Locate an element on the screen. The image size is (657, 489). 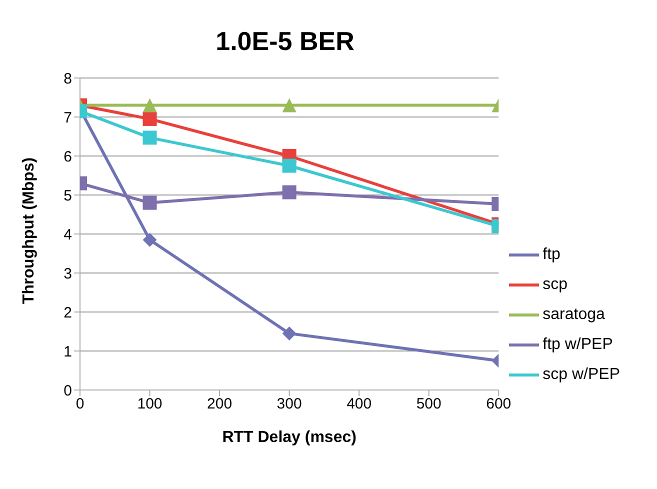
legend-label: ftp w/PEP is located at coordinates (577, 345).